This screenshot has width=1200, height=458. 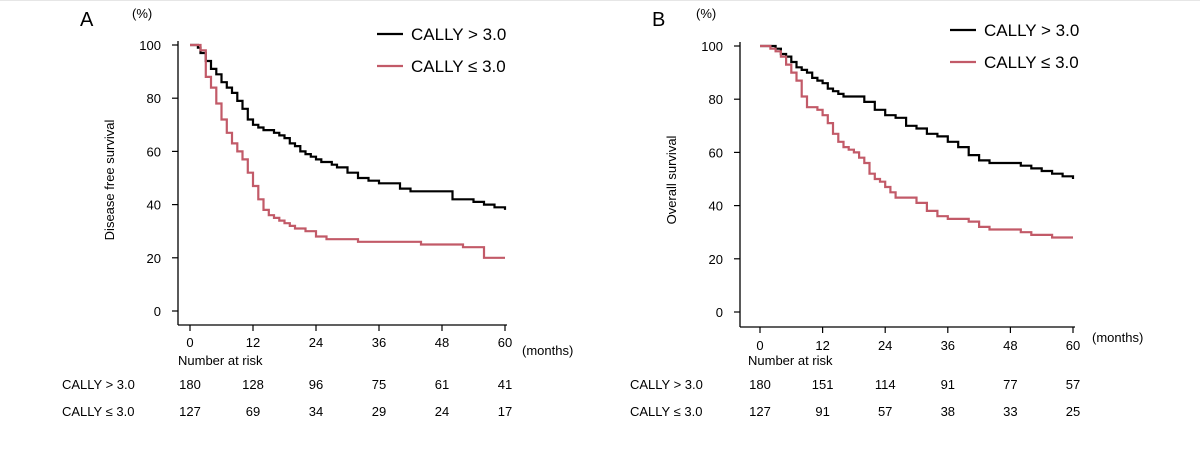 I want to click on risk-values: 180 151 114 91 77 57 127 91 57 38 33 25, so click(x=914, y=398).